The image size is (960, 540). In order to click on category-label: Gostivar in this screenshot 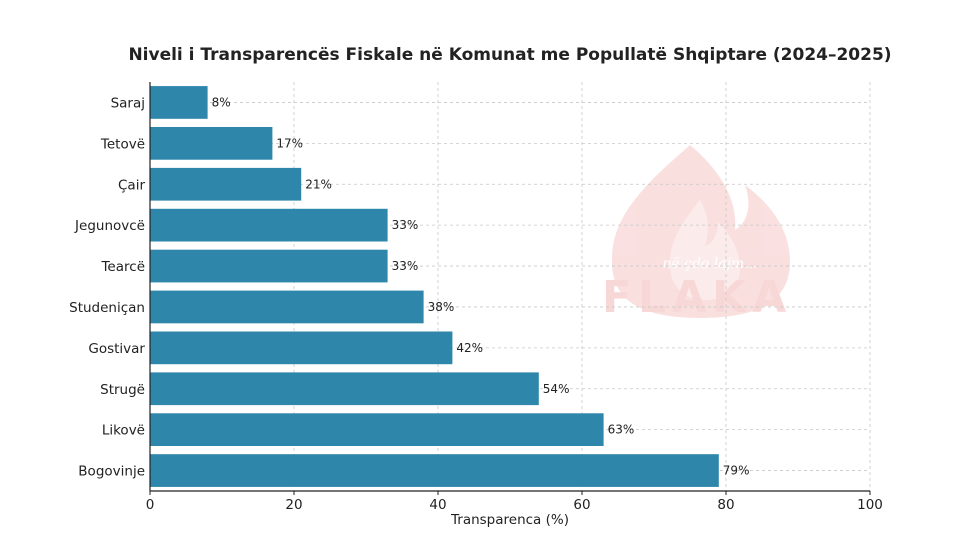, I will do `click(116, 349)`.